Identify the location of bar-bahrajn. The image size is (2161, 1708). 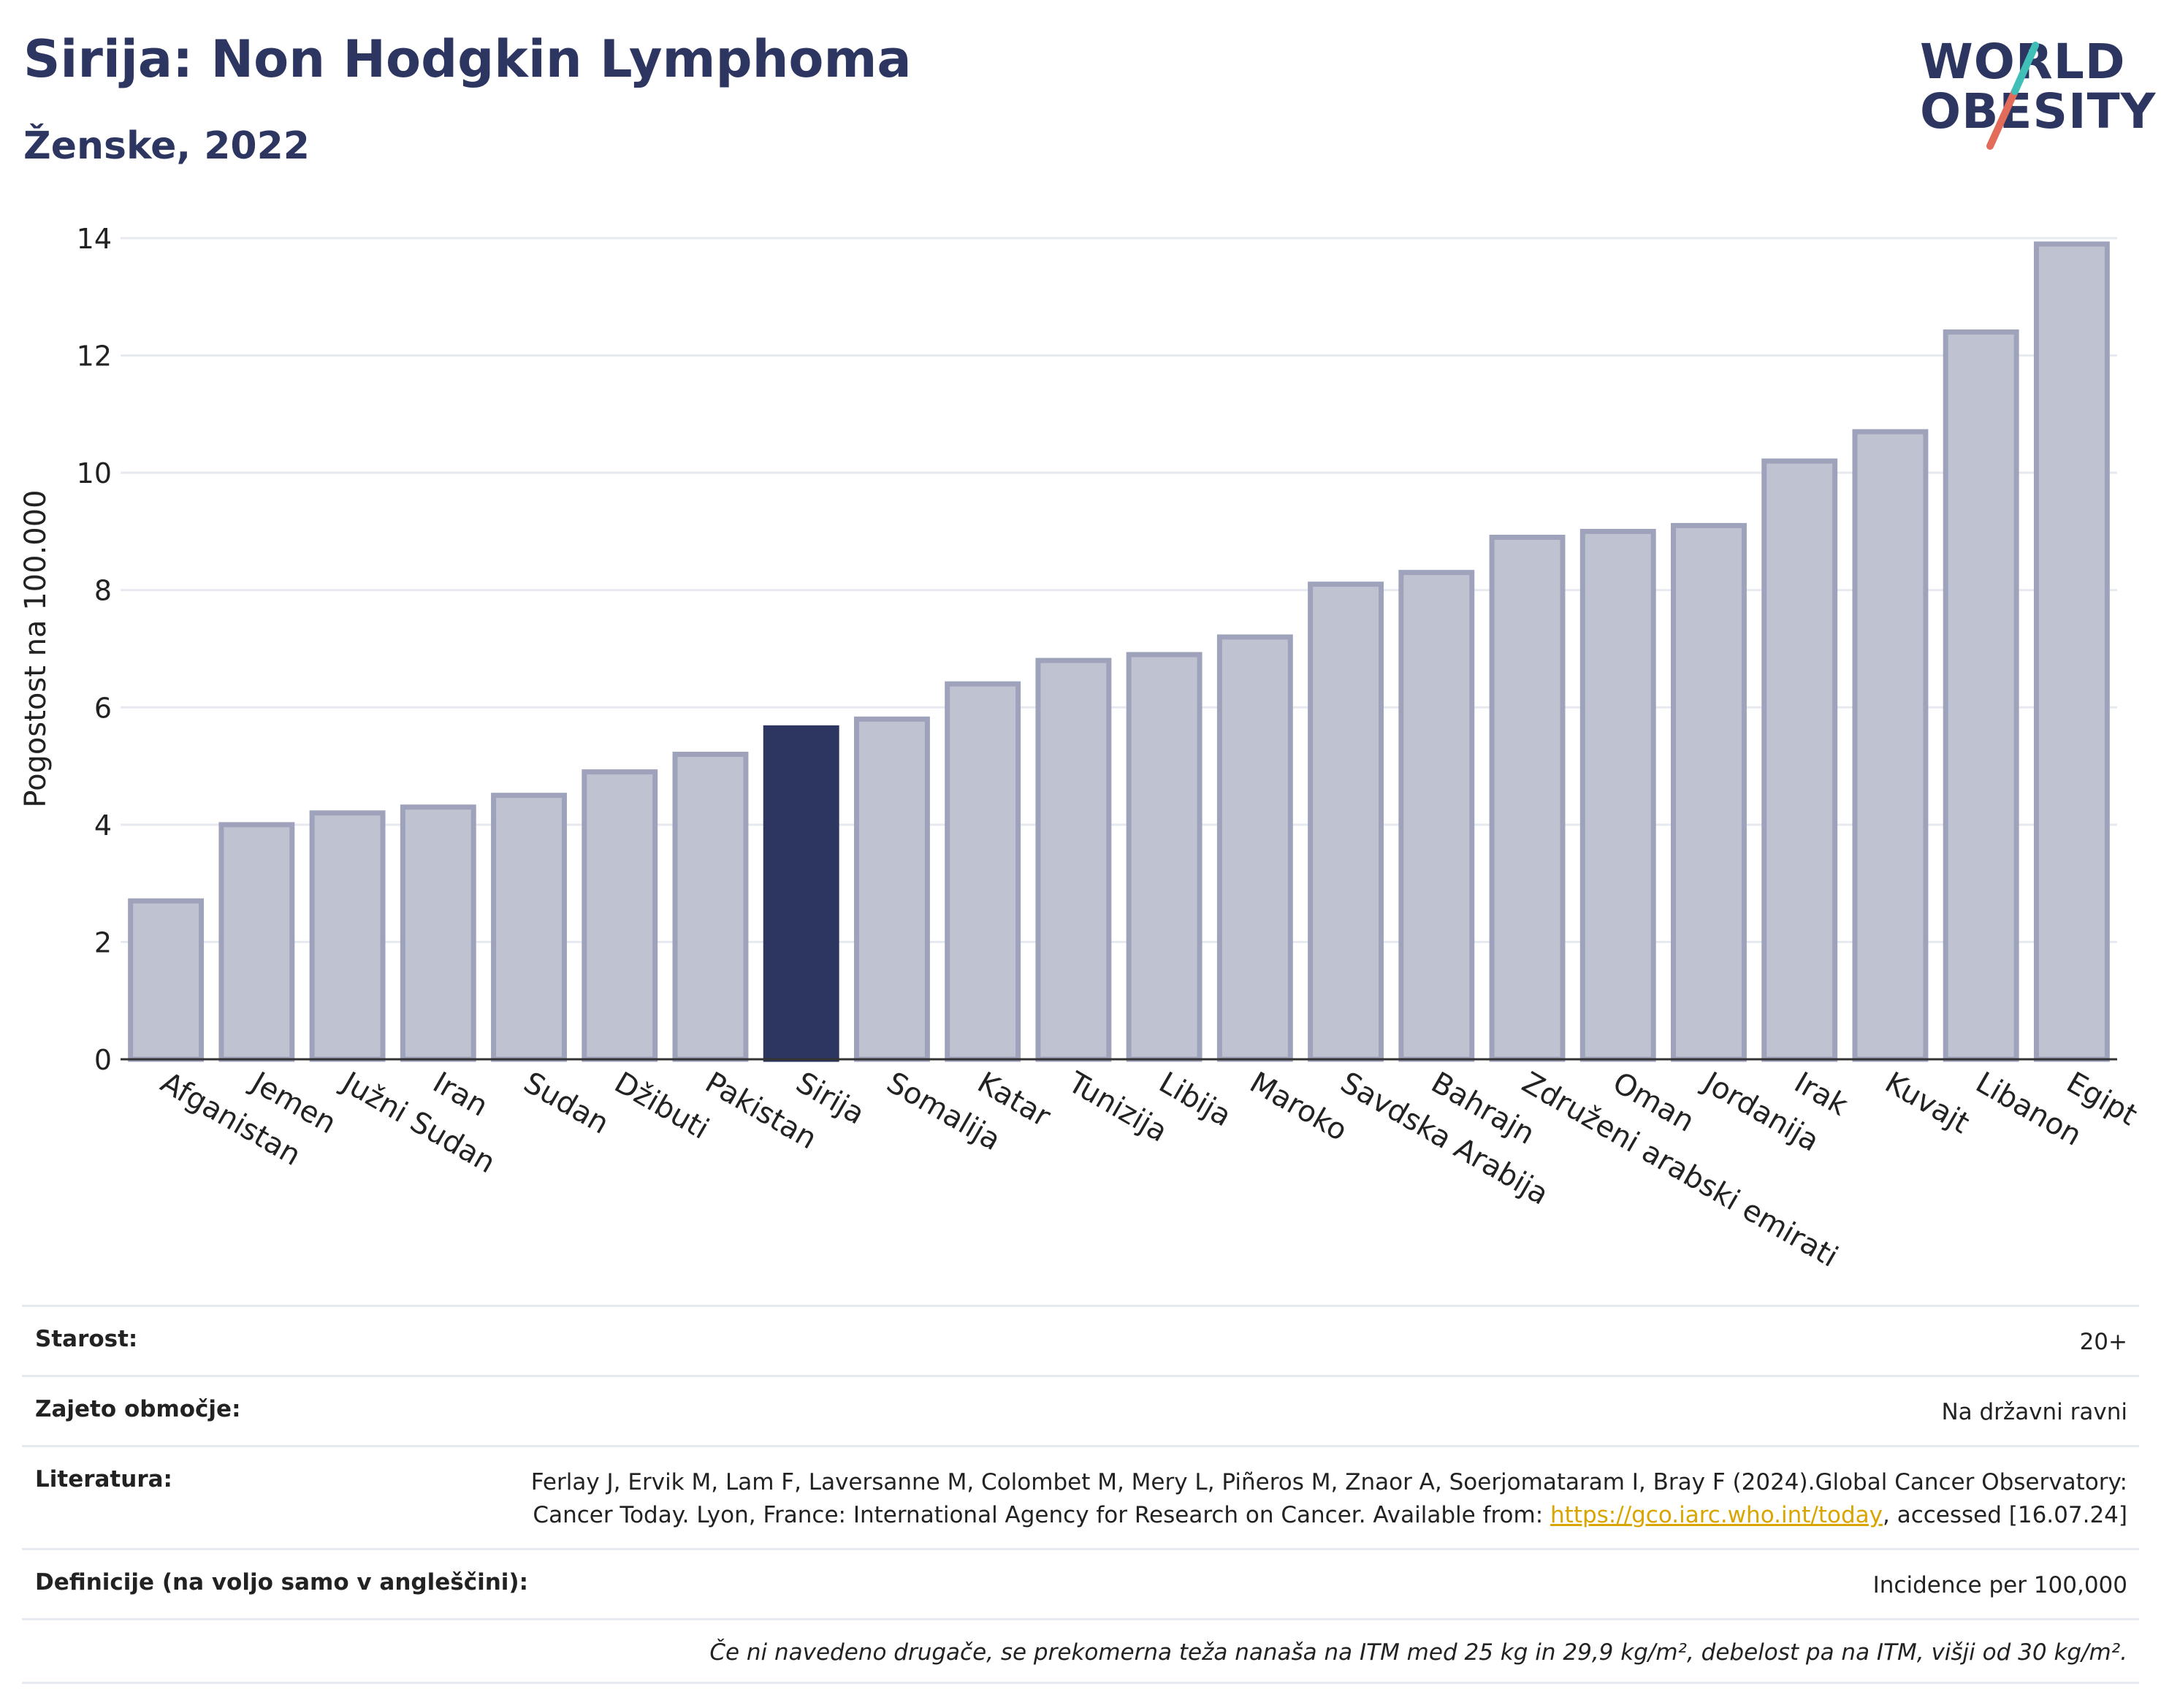
(1437, 816).